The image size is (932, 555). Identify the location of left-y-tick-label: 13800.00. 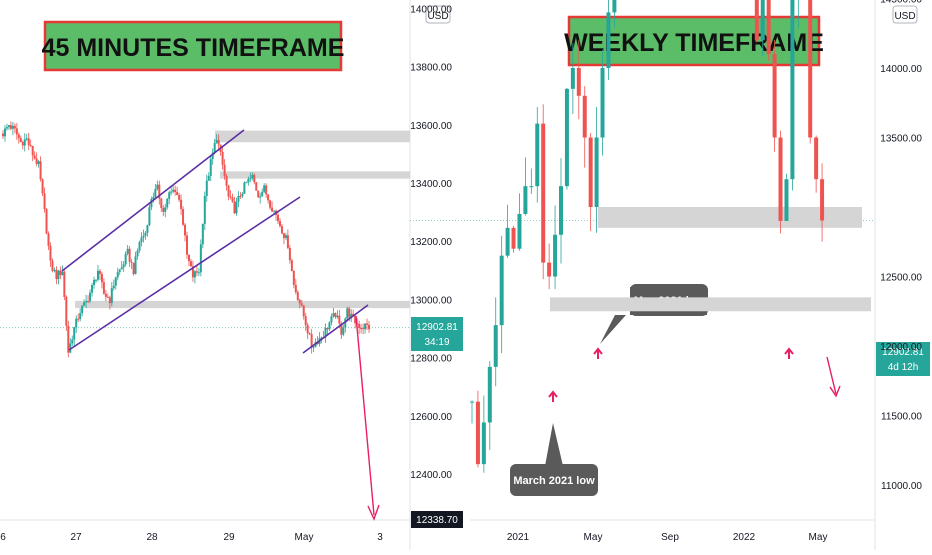
(431, 68).